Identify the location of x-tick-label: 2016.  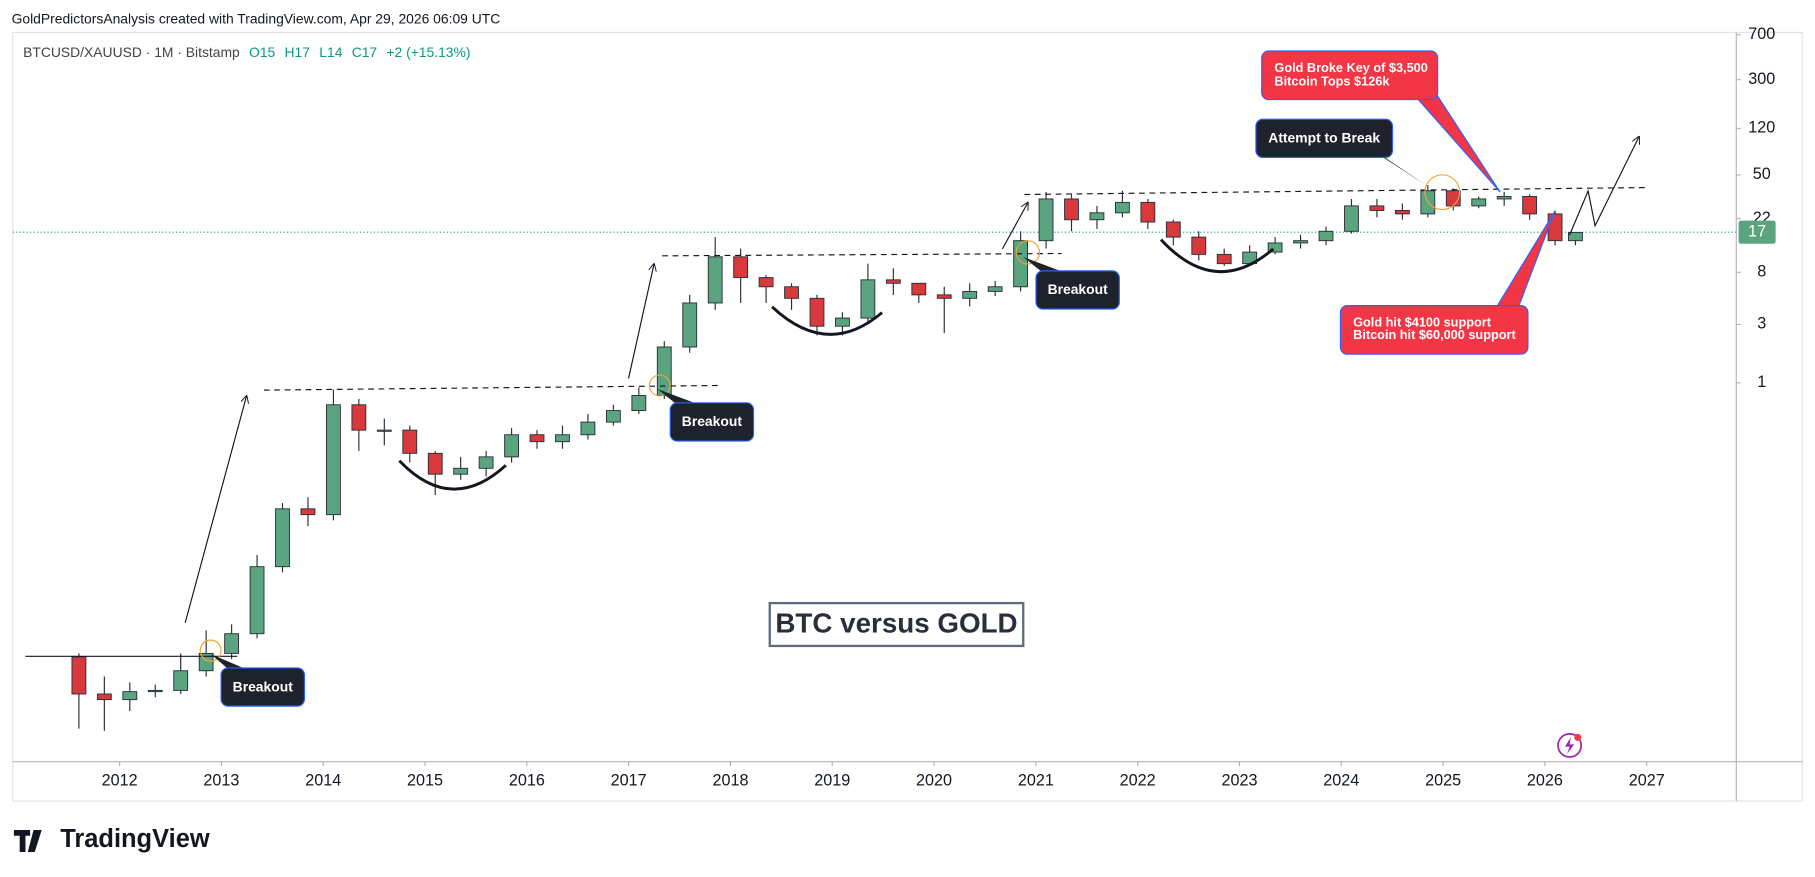
(527, 781).